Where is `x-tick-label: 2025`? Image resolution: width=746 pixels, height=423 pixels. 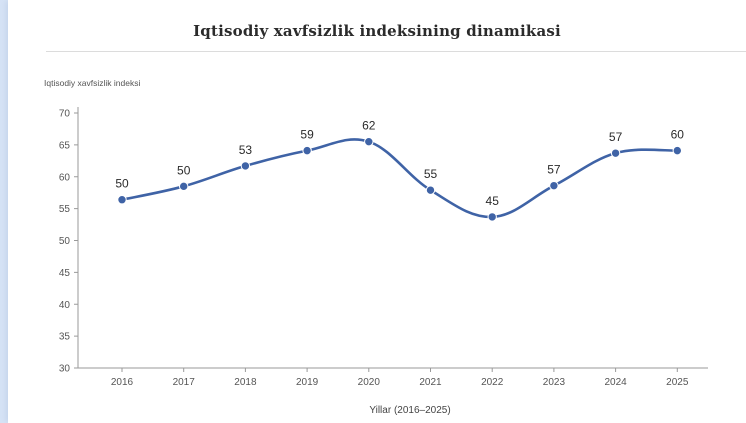
x-tick-label: 2025 is located at coordinates (677, 382).